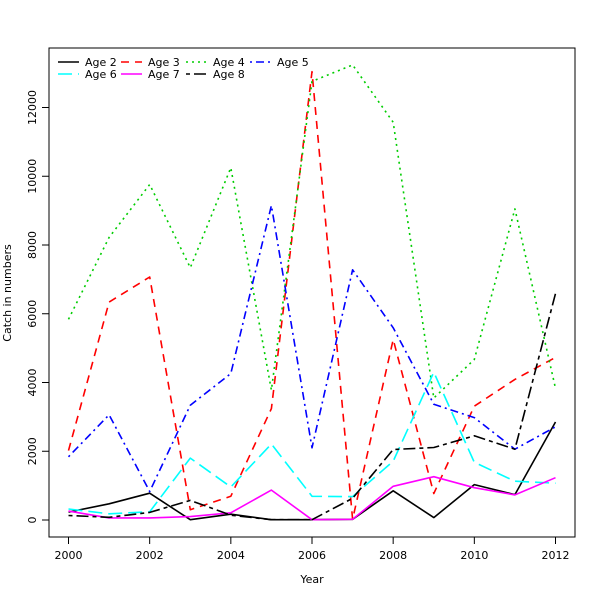 The height and width of the screenshot is (600, 600). Describe the element at coordinates (556, 555) in the screenshot. I see `x-tick-label: 2012` at that location.